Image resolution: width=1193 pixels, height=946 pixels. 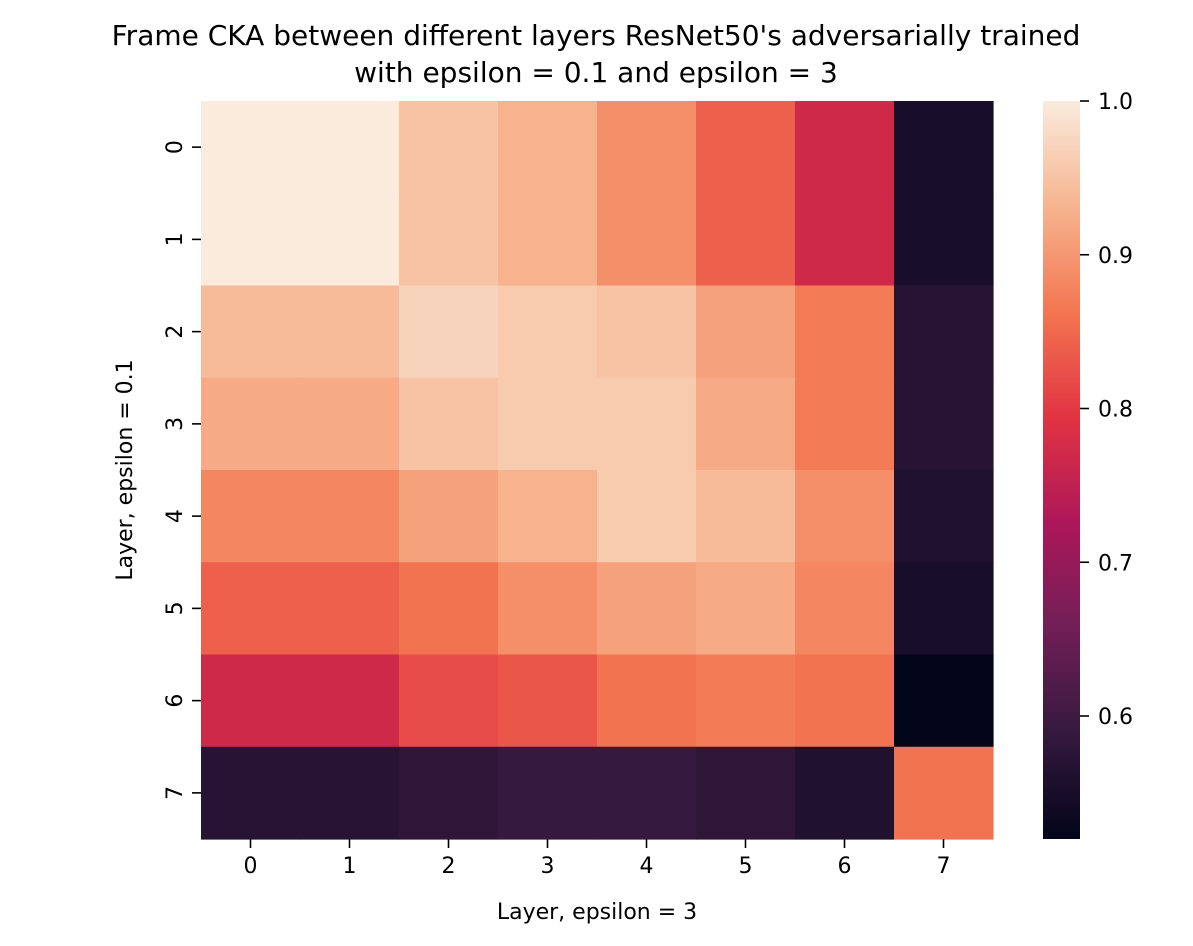 I want to click on y-tick-label-2: 2, so click(x=175, y=332).